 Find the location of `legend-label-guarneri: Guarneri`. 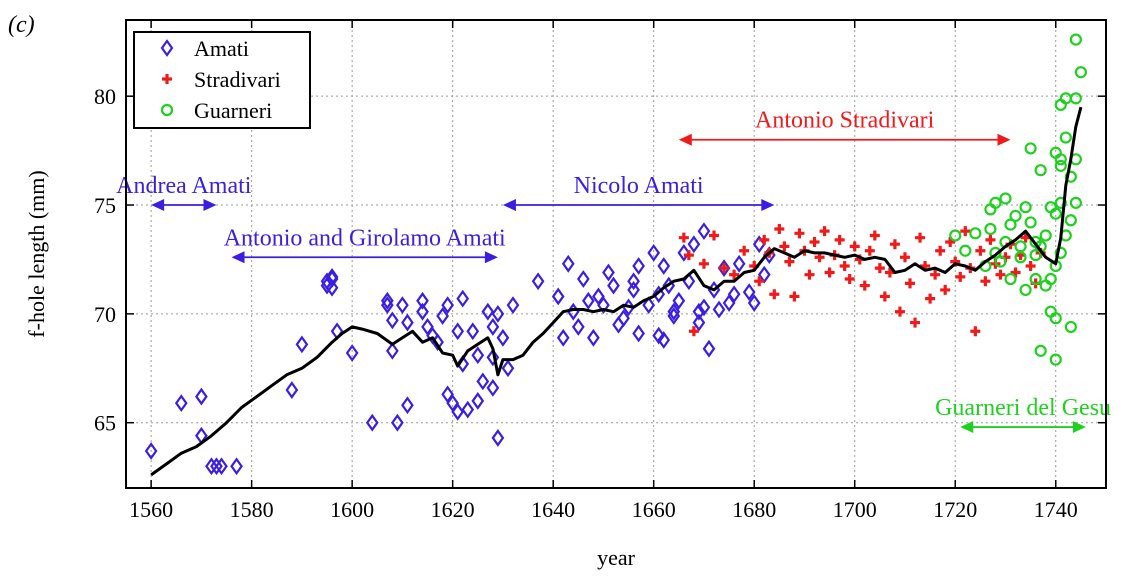

legend-label-guarneri: Guarneri is located at coordinates (233, 110).